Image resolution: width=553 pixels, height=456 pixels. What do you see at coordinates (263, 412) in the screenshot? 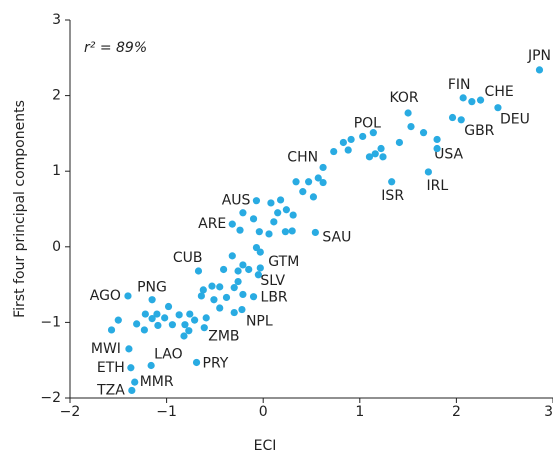
I see `x-tick-label: 0` at bounding box center [263, 412].